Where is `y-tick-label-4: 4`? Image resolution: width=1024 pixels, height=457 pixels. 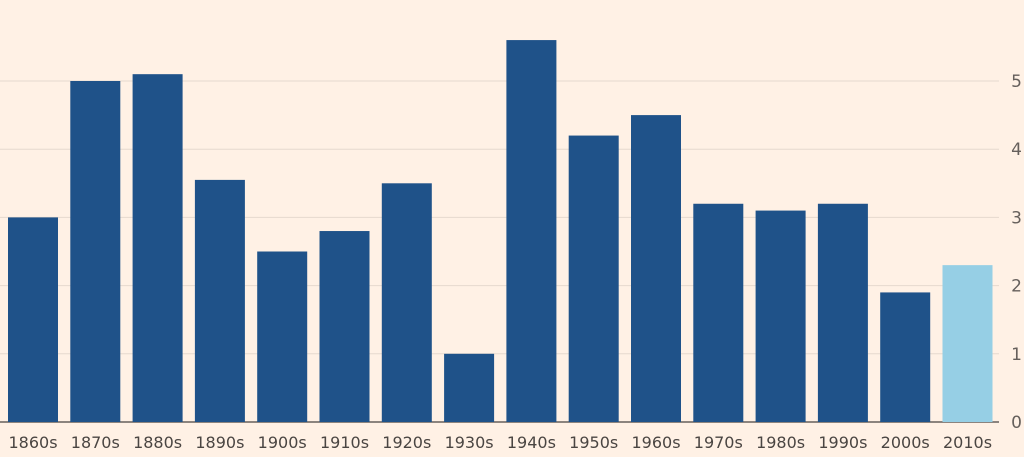
y-tick-label-4: 4 is located at coordinates (1016, 150).